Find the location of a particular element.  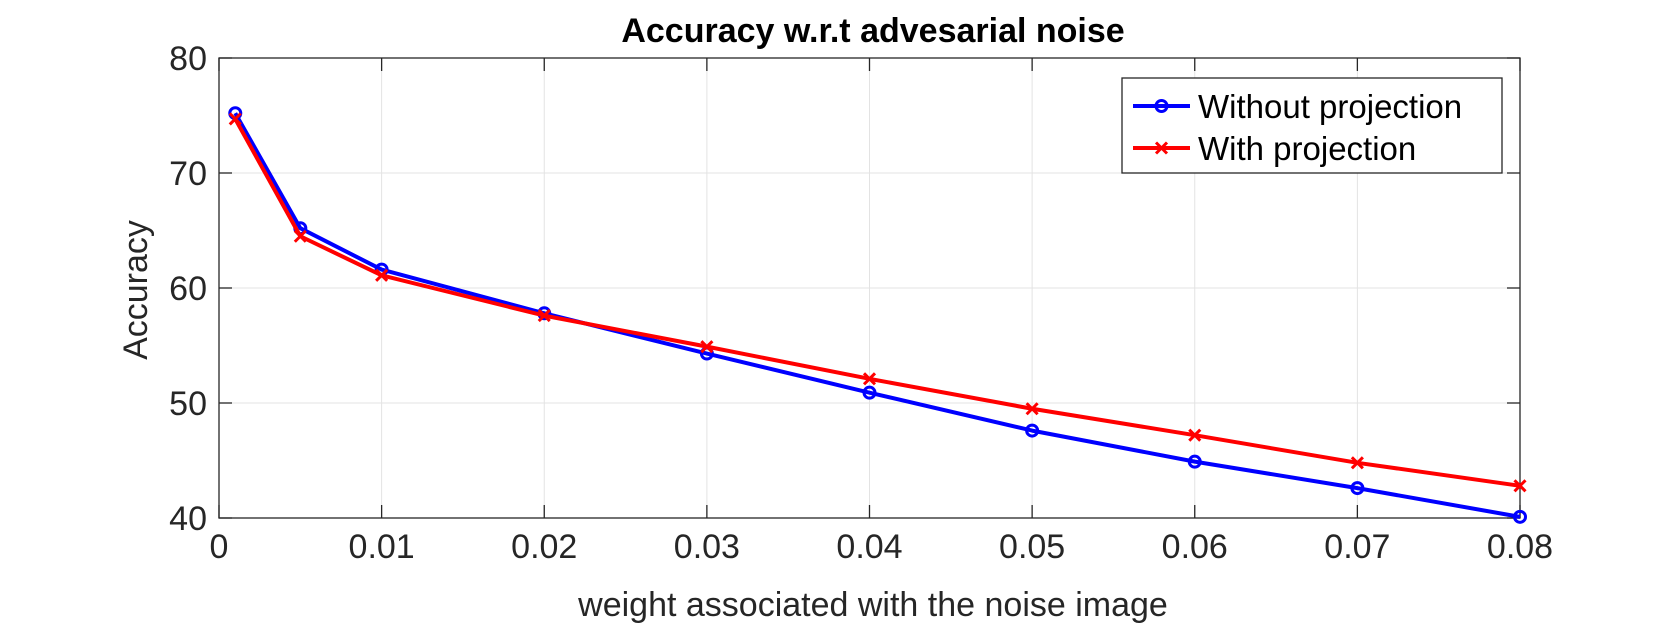

y-tick-label: 80 is located at coordinates (188, 59).